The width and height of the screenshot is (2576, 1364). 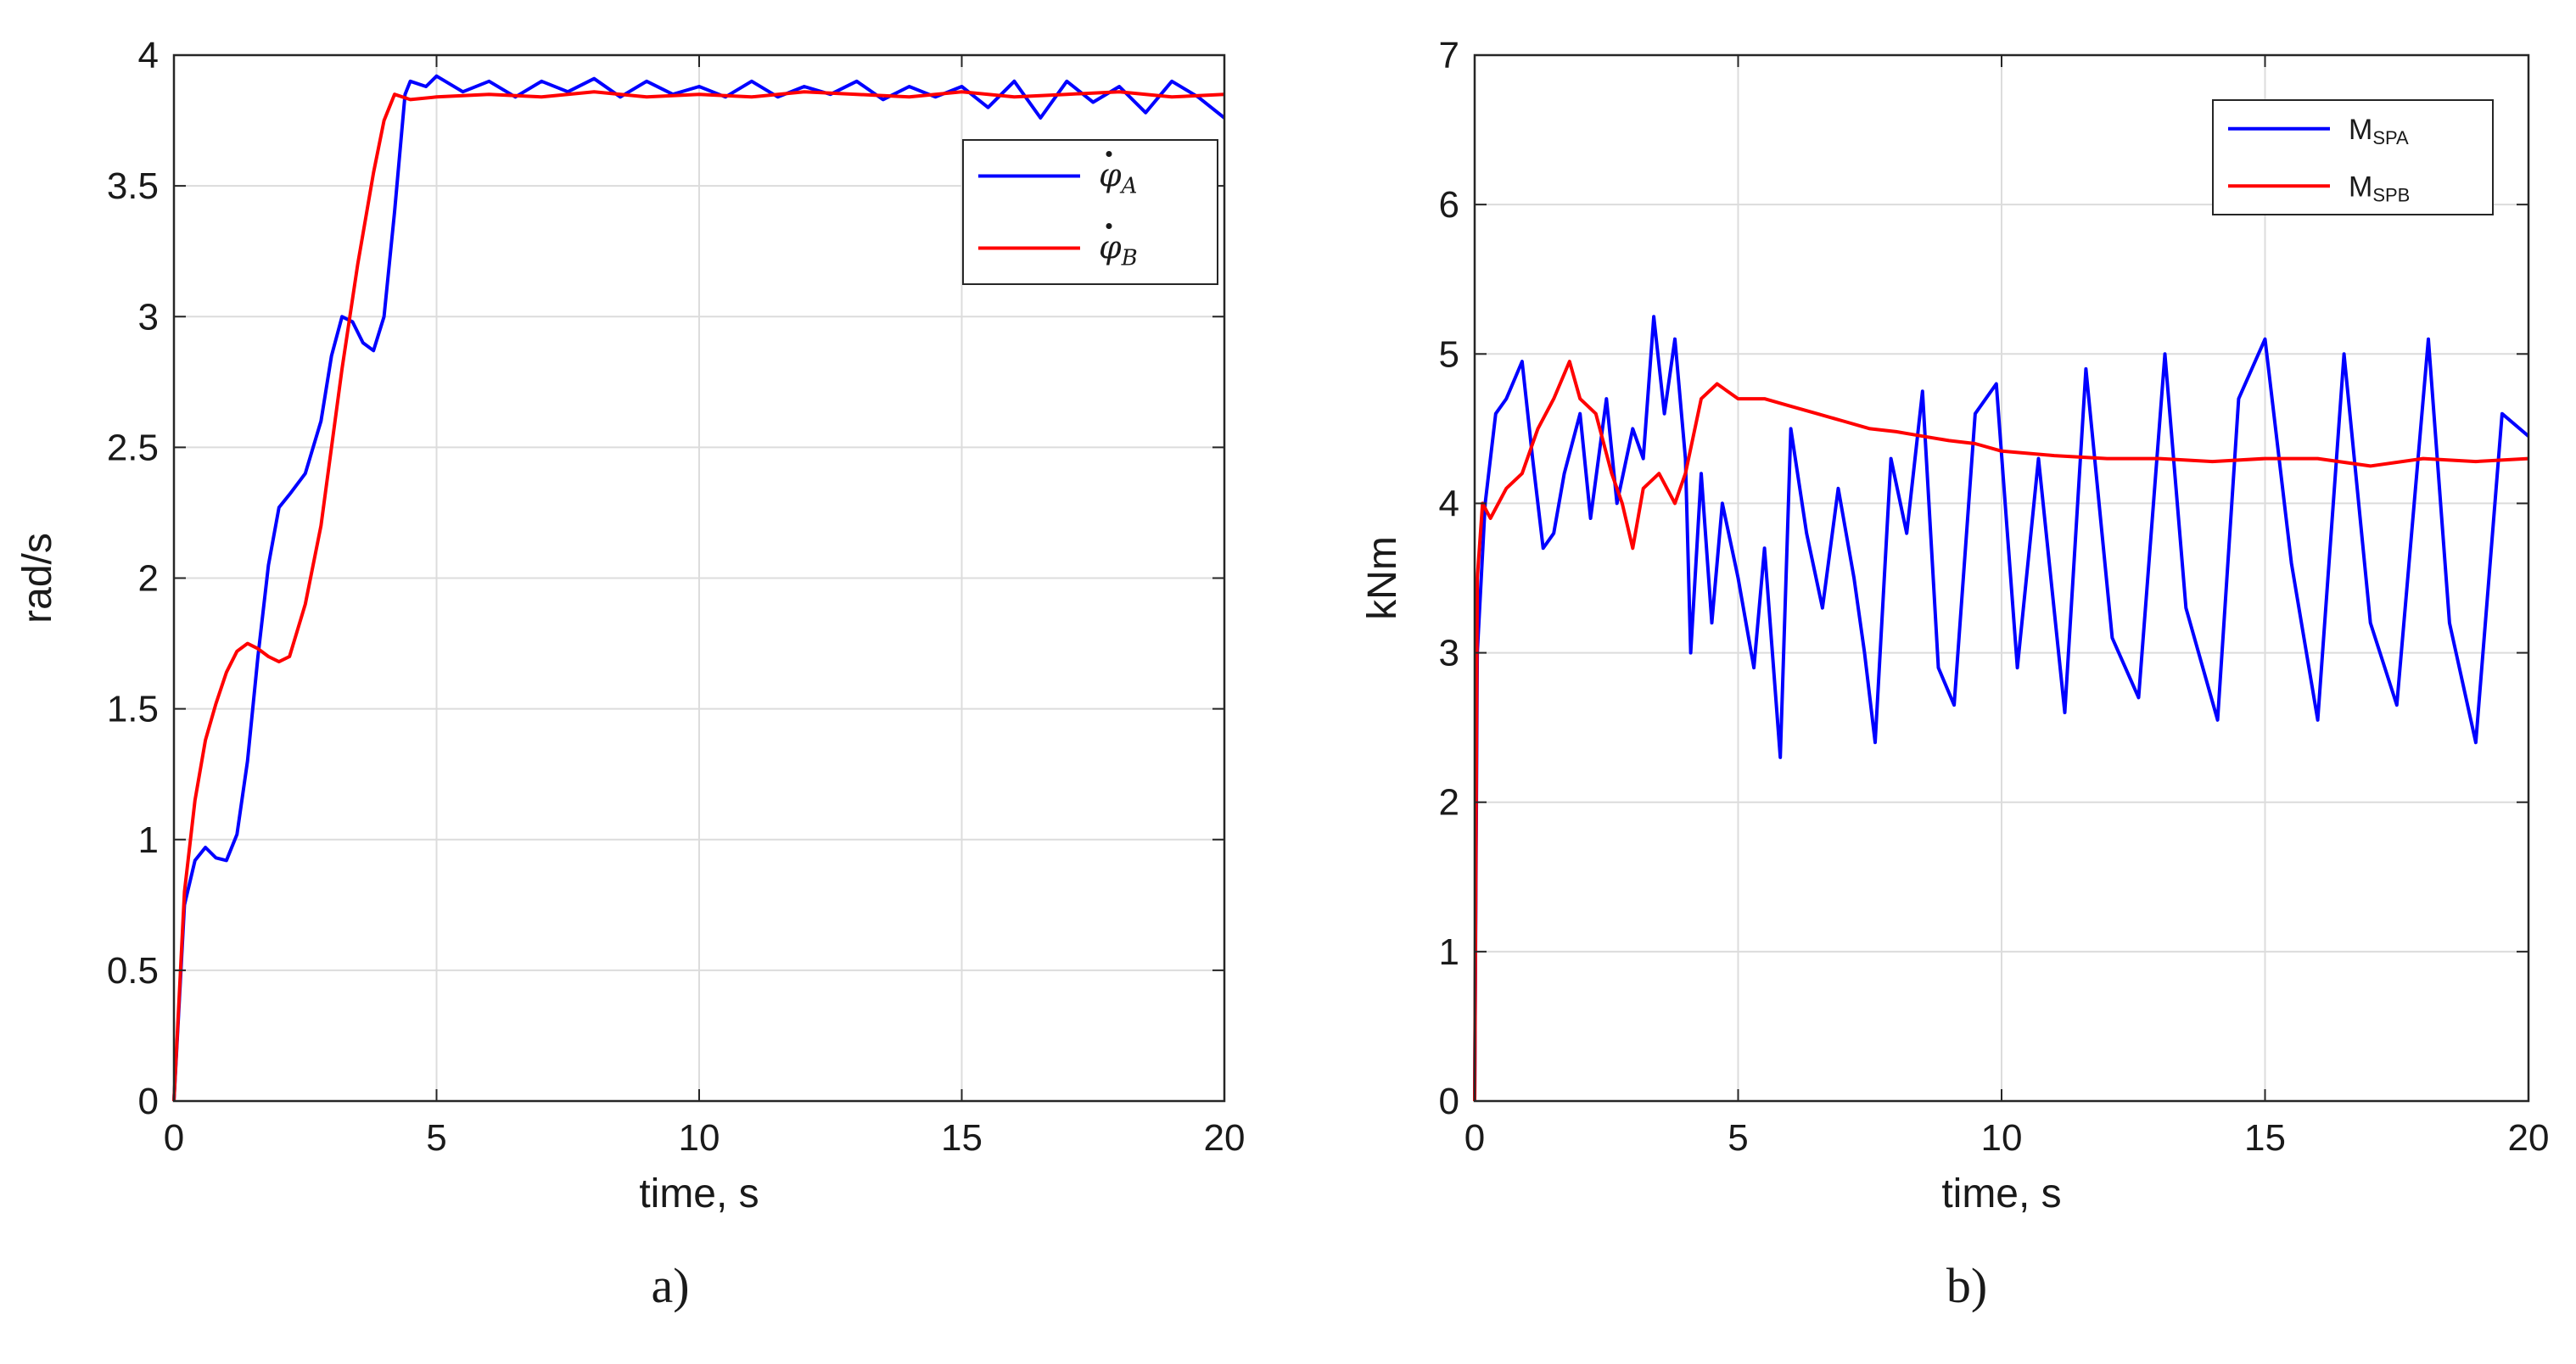 What do you see at coordinates (1449, 205) in the screenshot?
I see `y-tick-label: 6` at bounding box center [1449, 205].